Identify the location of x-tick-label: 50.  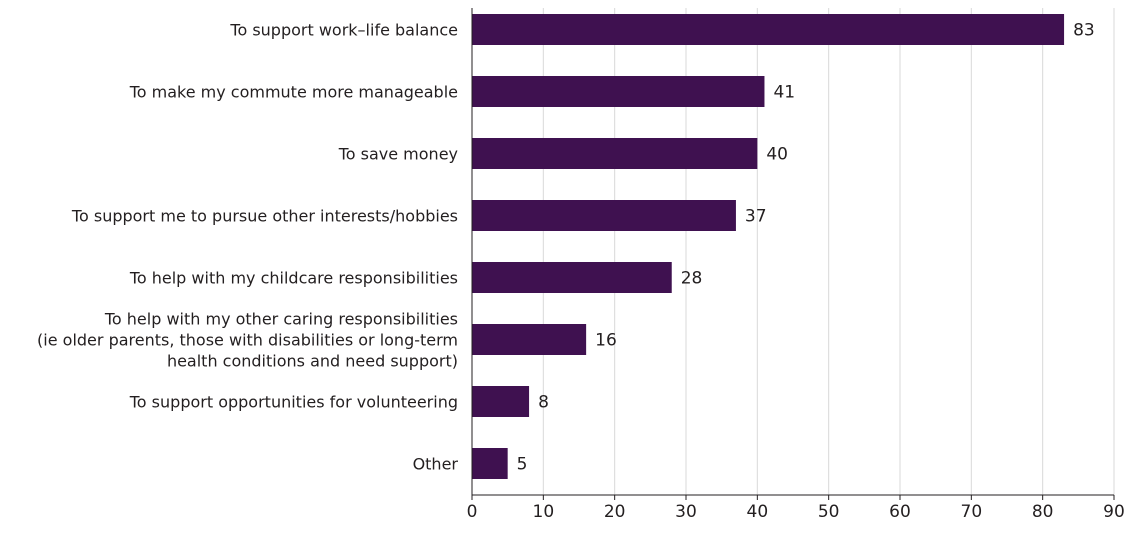
(829, 512).